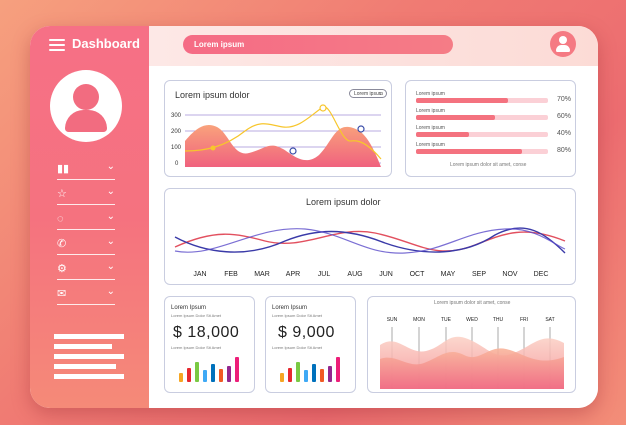  I want to click on progress-value: 60%, so click(563, 116).